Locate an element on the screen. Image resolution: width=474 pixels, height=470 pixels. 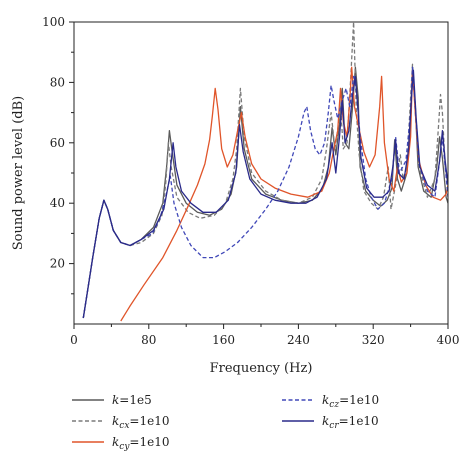
y-axis-label: Sound power level (dB) is located at coordinates (18, 173).